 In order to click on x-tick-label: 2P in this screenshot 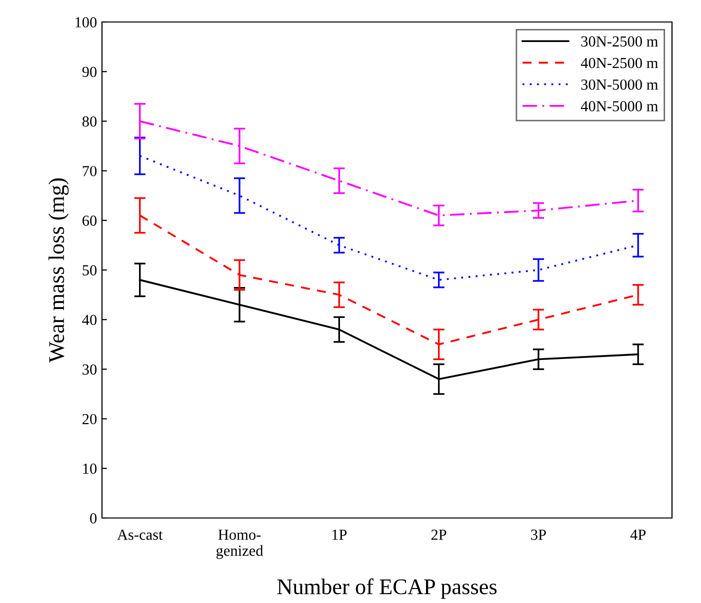, I will do `click(438, 535)`.